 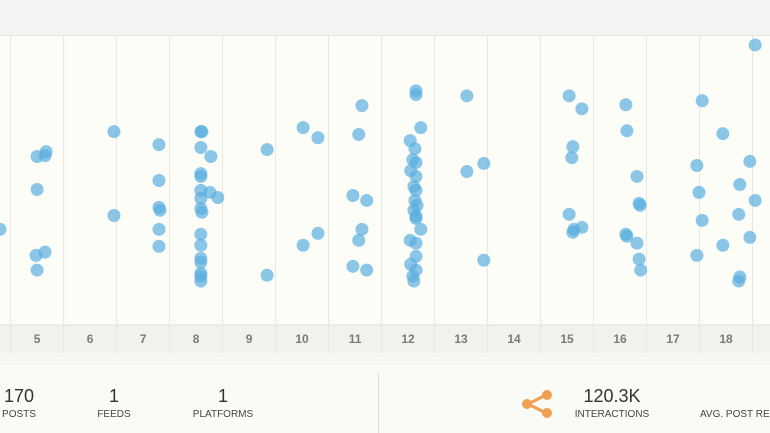 What do you see at coordinates (196, 339) in the screenshot?
I see `x-tick-label: 8` at bounding box center [196, 339].